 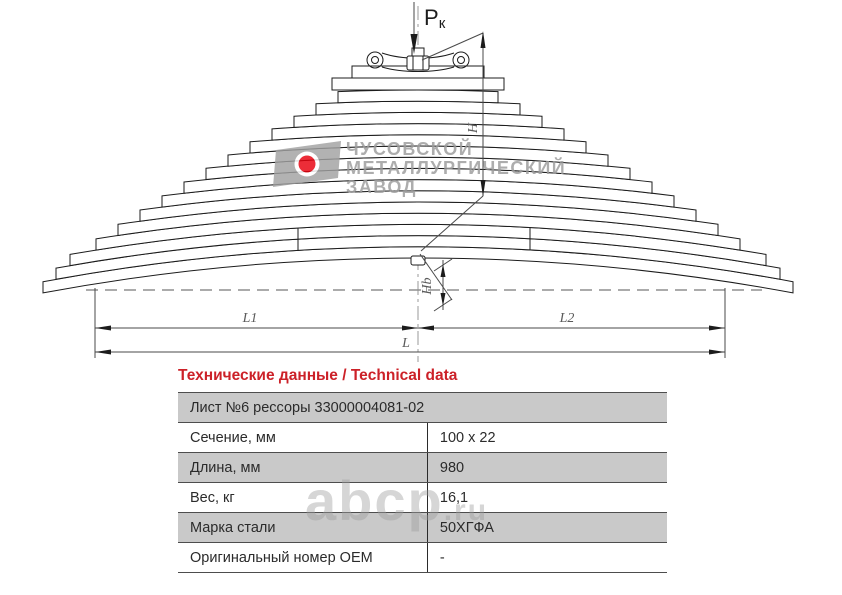 I want to click on row-value: 16,1, so click(x=546, y=497).